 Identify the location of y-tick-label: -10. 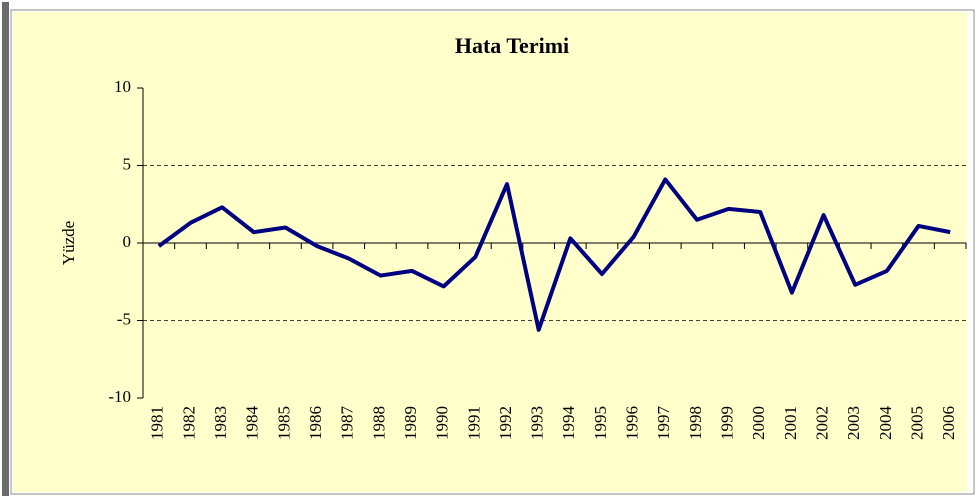
(119, 396).